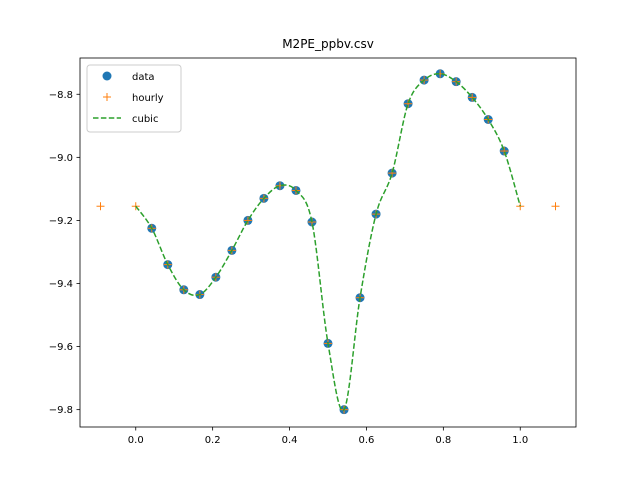  I want to click on y-tick-label: −9.0, so click(61, 158).